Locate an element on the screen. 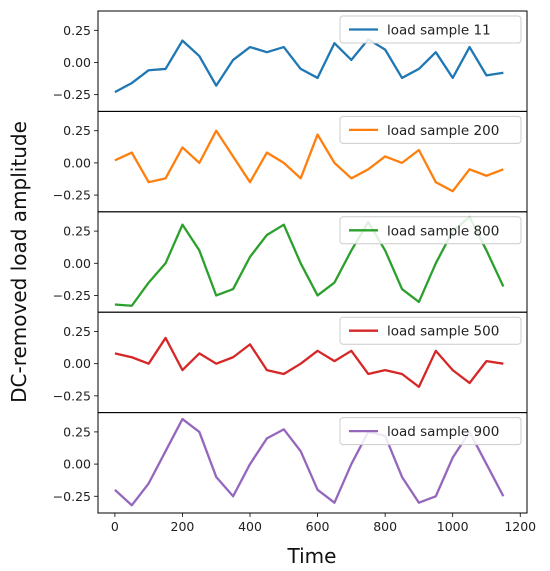 Image resolution: width=550 pixels, height=571 pixels. x-tick-label: 0 is located at coordinates (115, 526).